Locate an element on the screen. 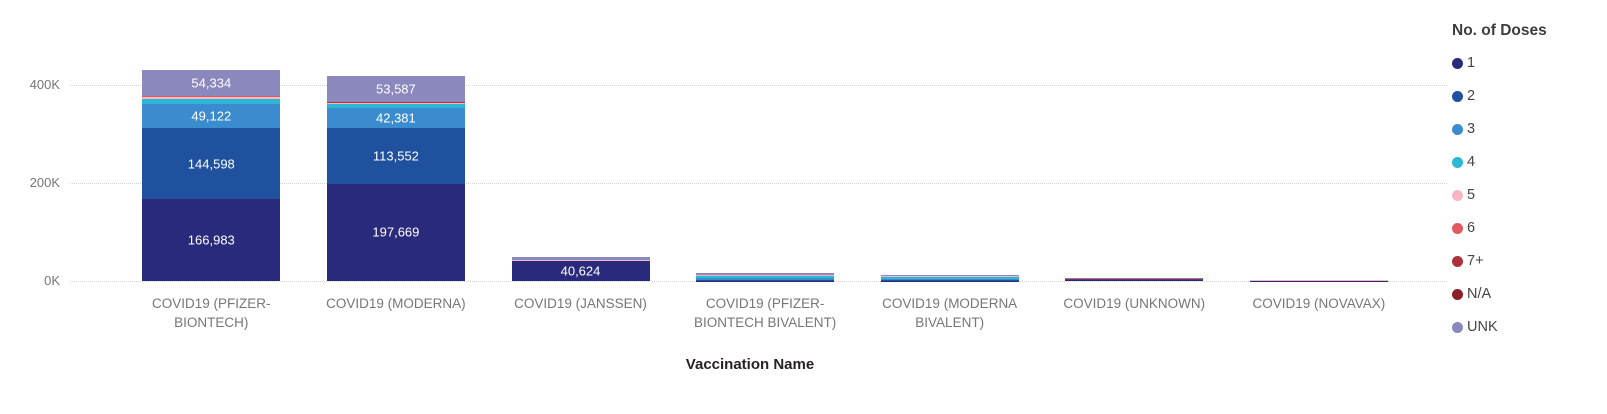 The width and height of the screenshot is (1607, 414). data-label: 40,624 is located at coordinates (580, 271).